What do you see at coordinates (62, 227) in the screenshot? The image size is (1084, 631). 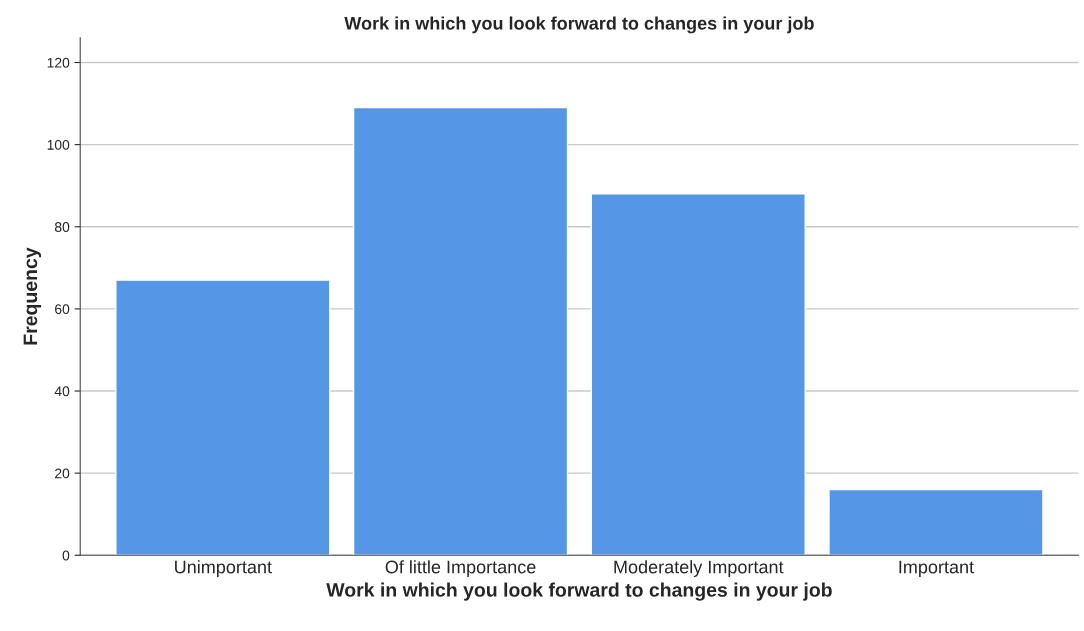 I see `y-tick-label: 80` at bounding box center [62, 227].